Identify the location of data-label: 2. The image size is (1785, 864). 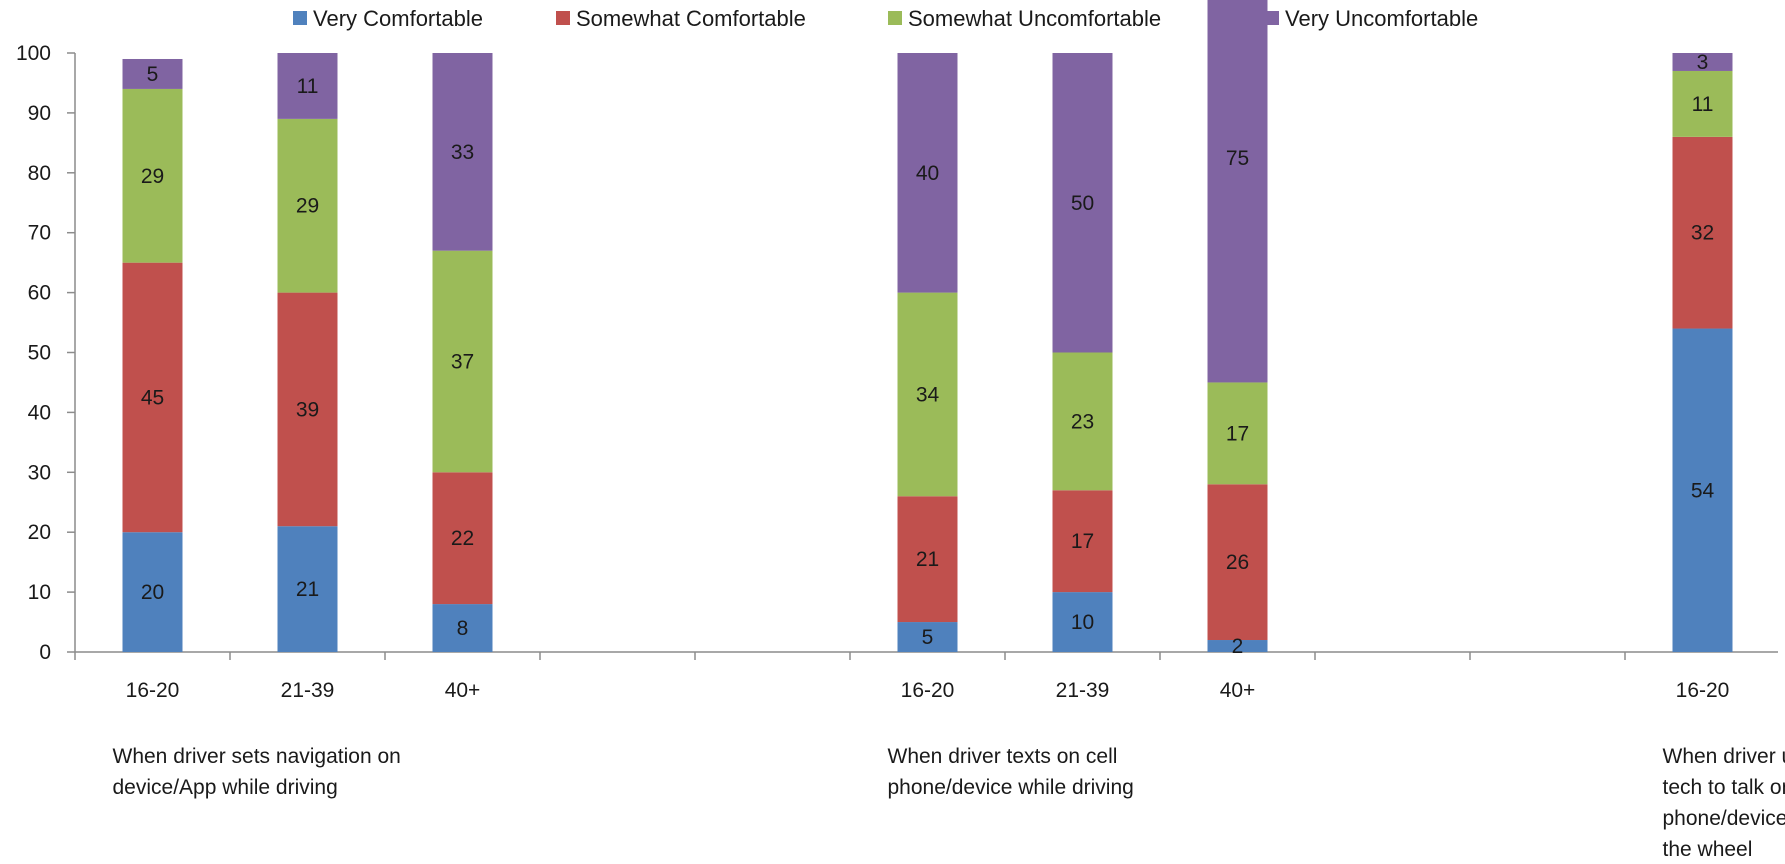
(1238, 646).